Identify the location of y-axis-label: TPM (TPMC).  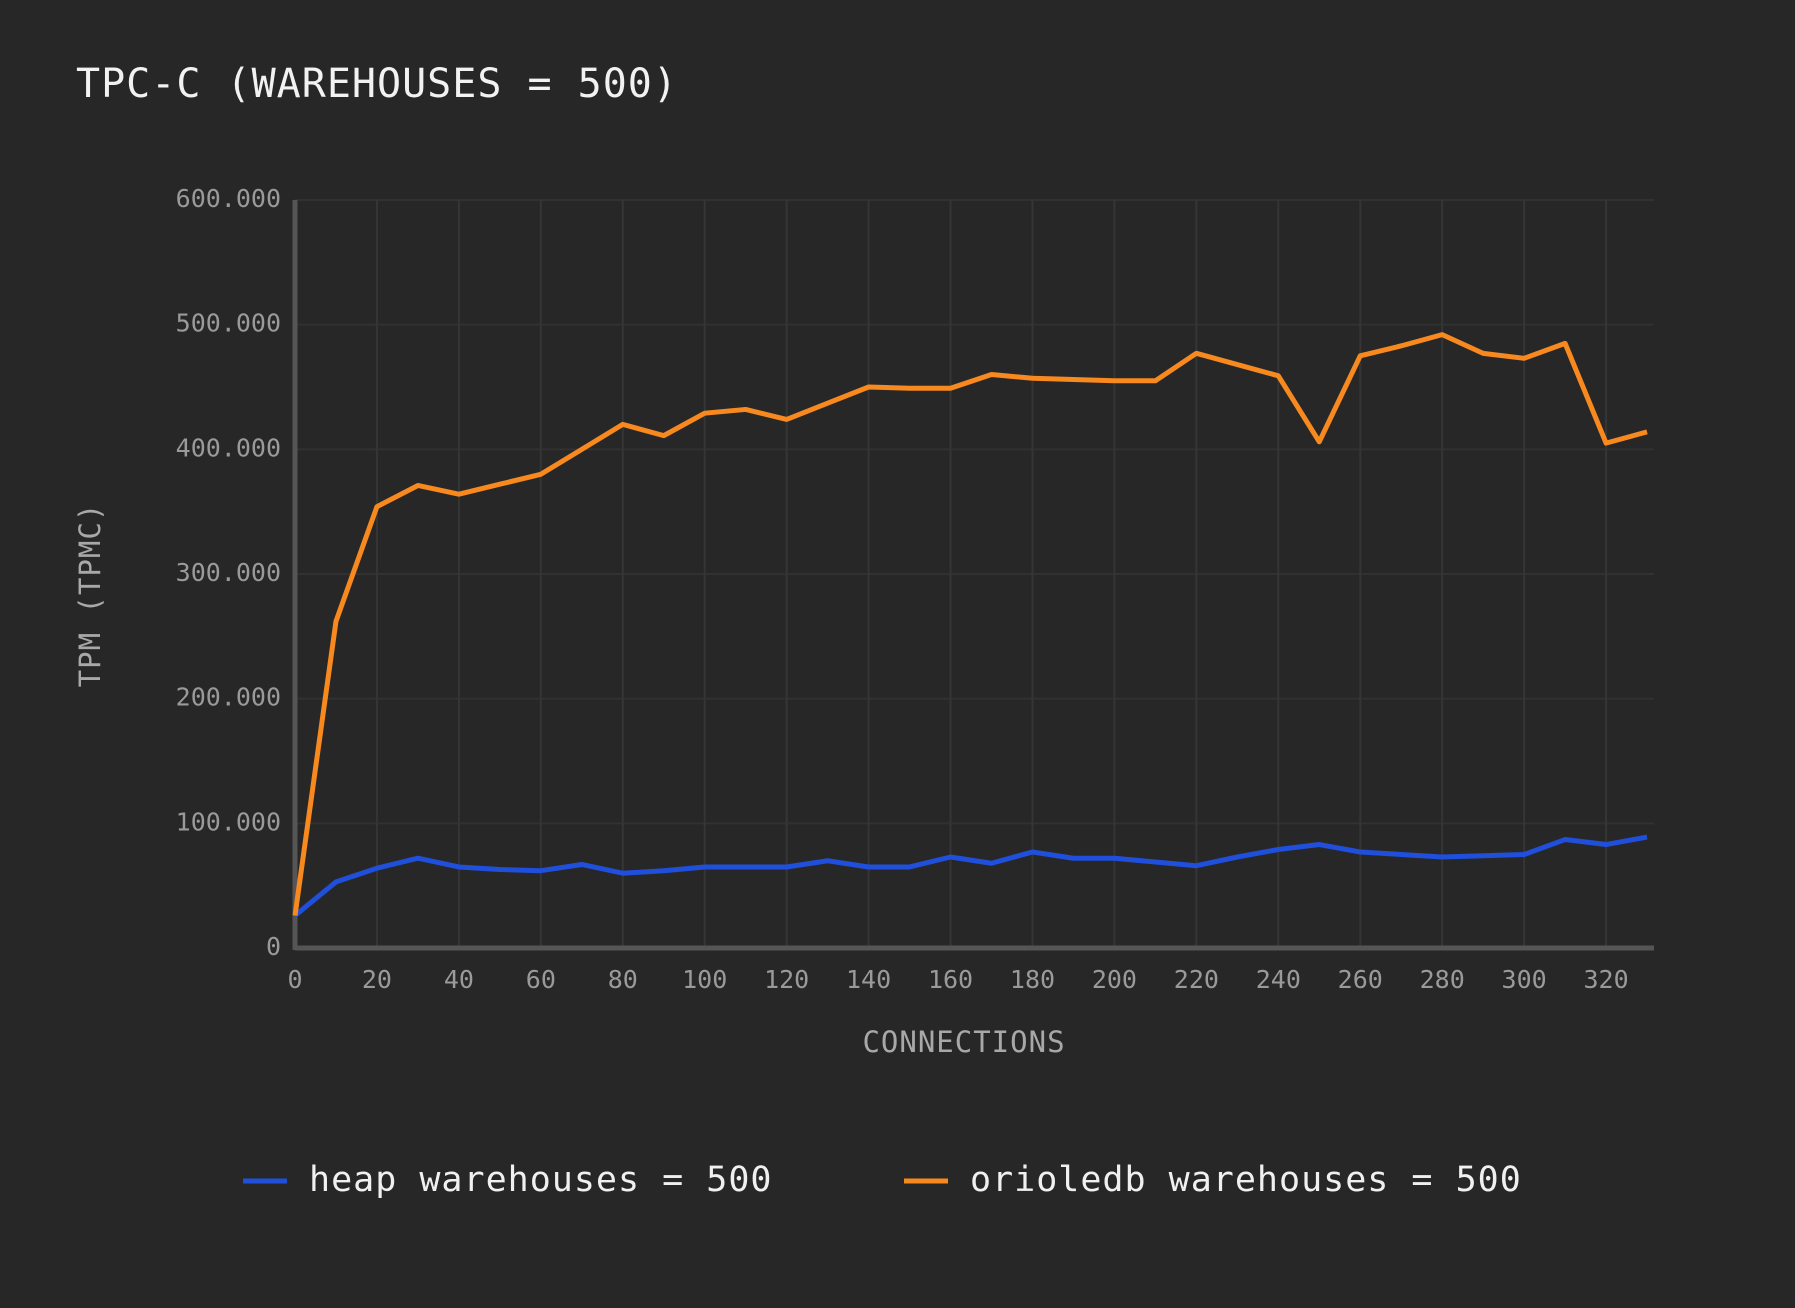
(90, 595).